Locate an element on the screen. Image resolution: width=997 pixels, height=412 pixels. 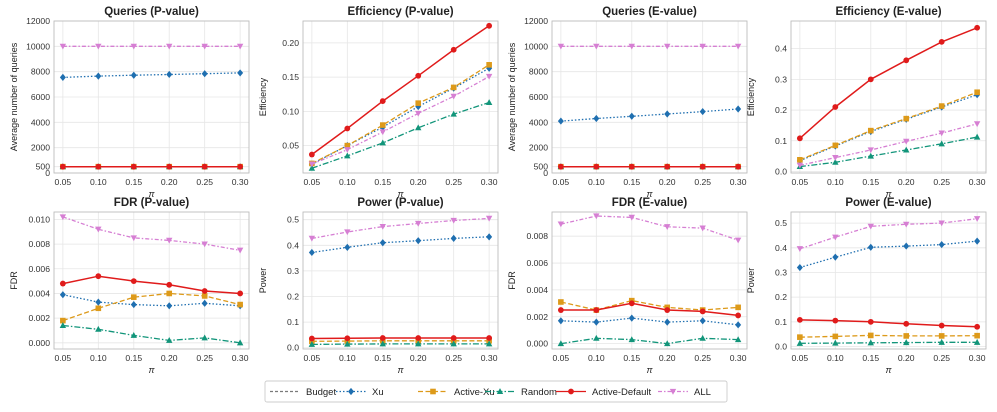
y-tick-label: 0.4 is located at coordinates (781, 49).